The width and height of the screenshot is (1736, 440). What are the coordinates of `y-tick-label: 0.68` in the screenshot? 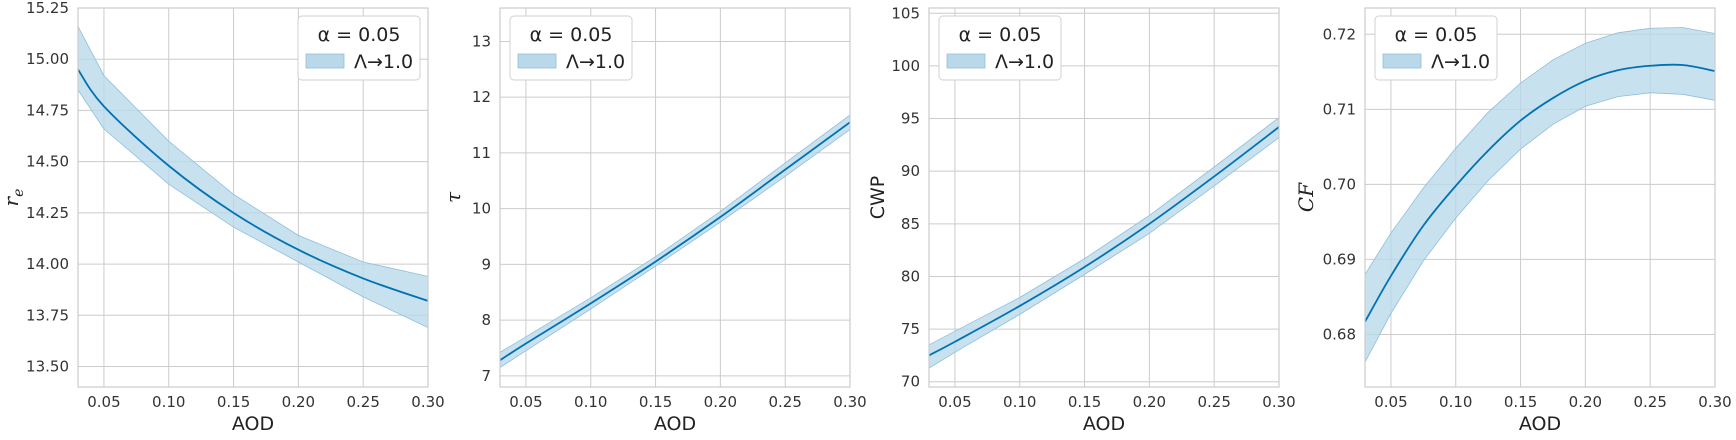 It's located at (1339, 334).